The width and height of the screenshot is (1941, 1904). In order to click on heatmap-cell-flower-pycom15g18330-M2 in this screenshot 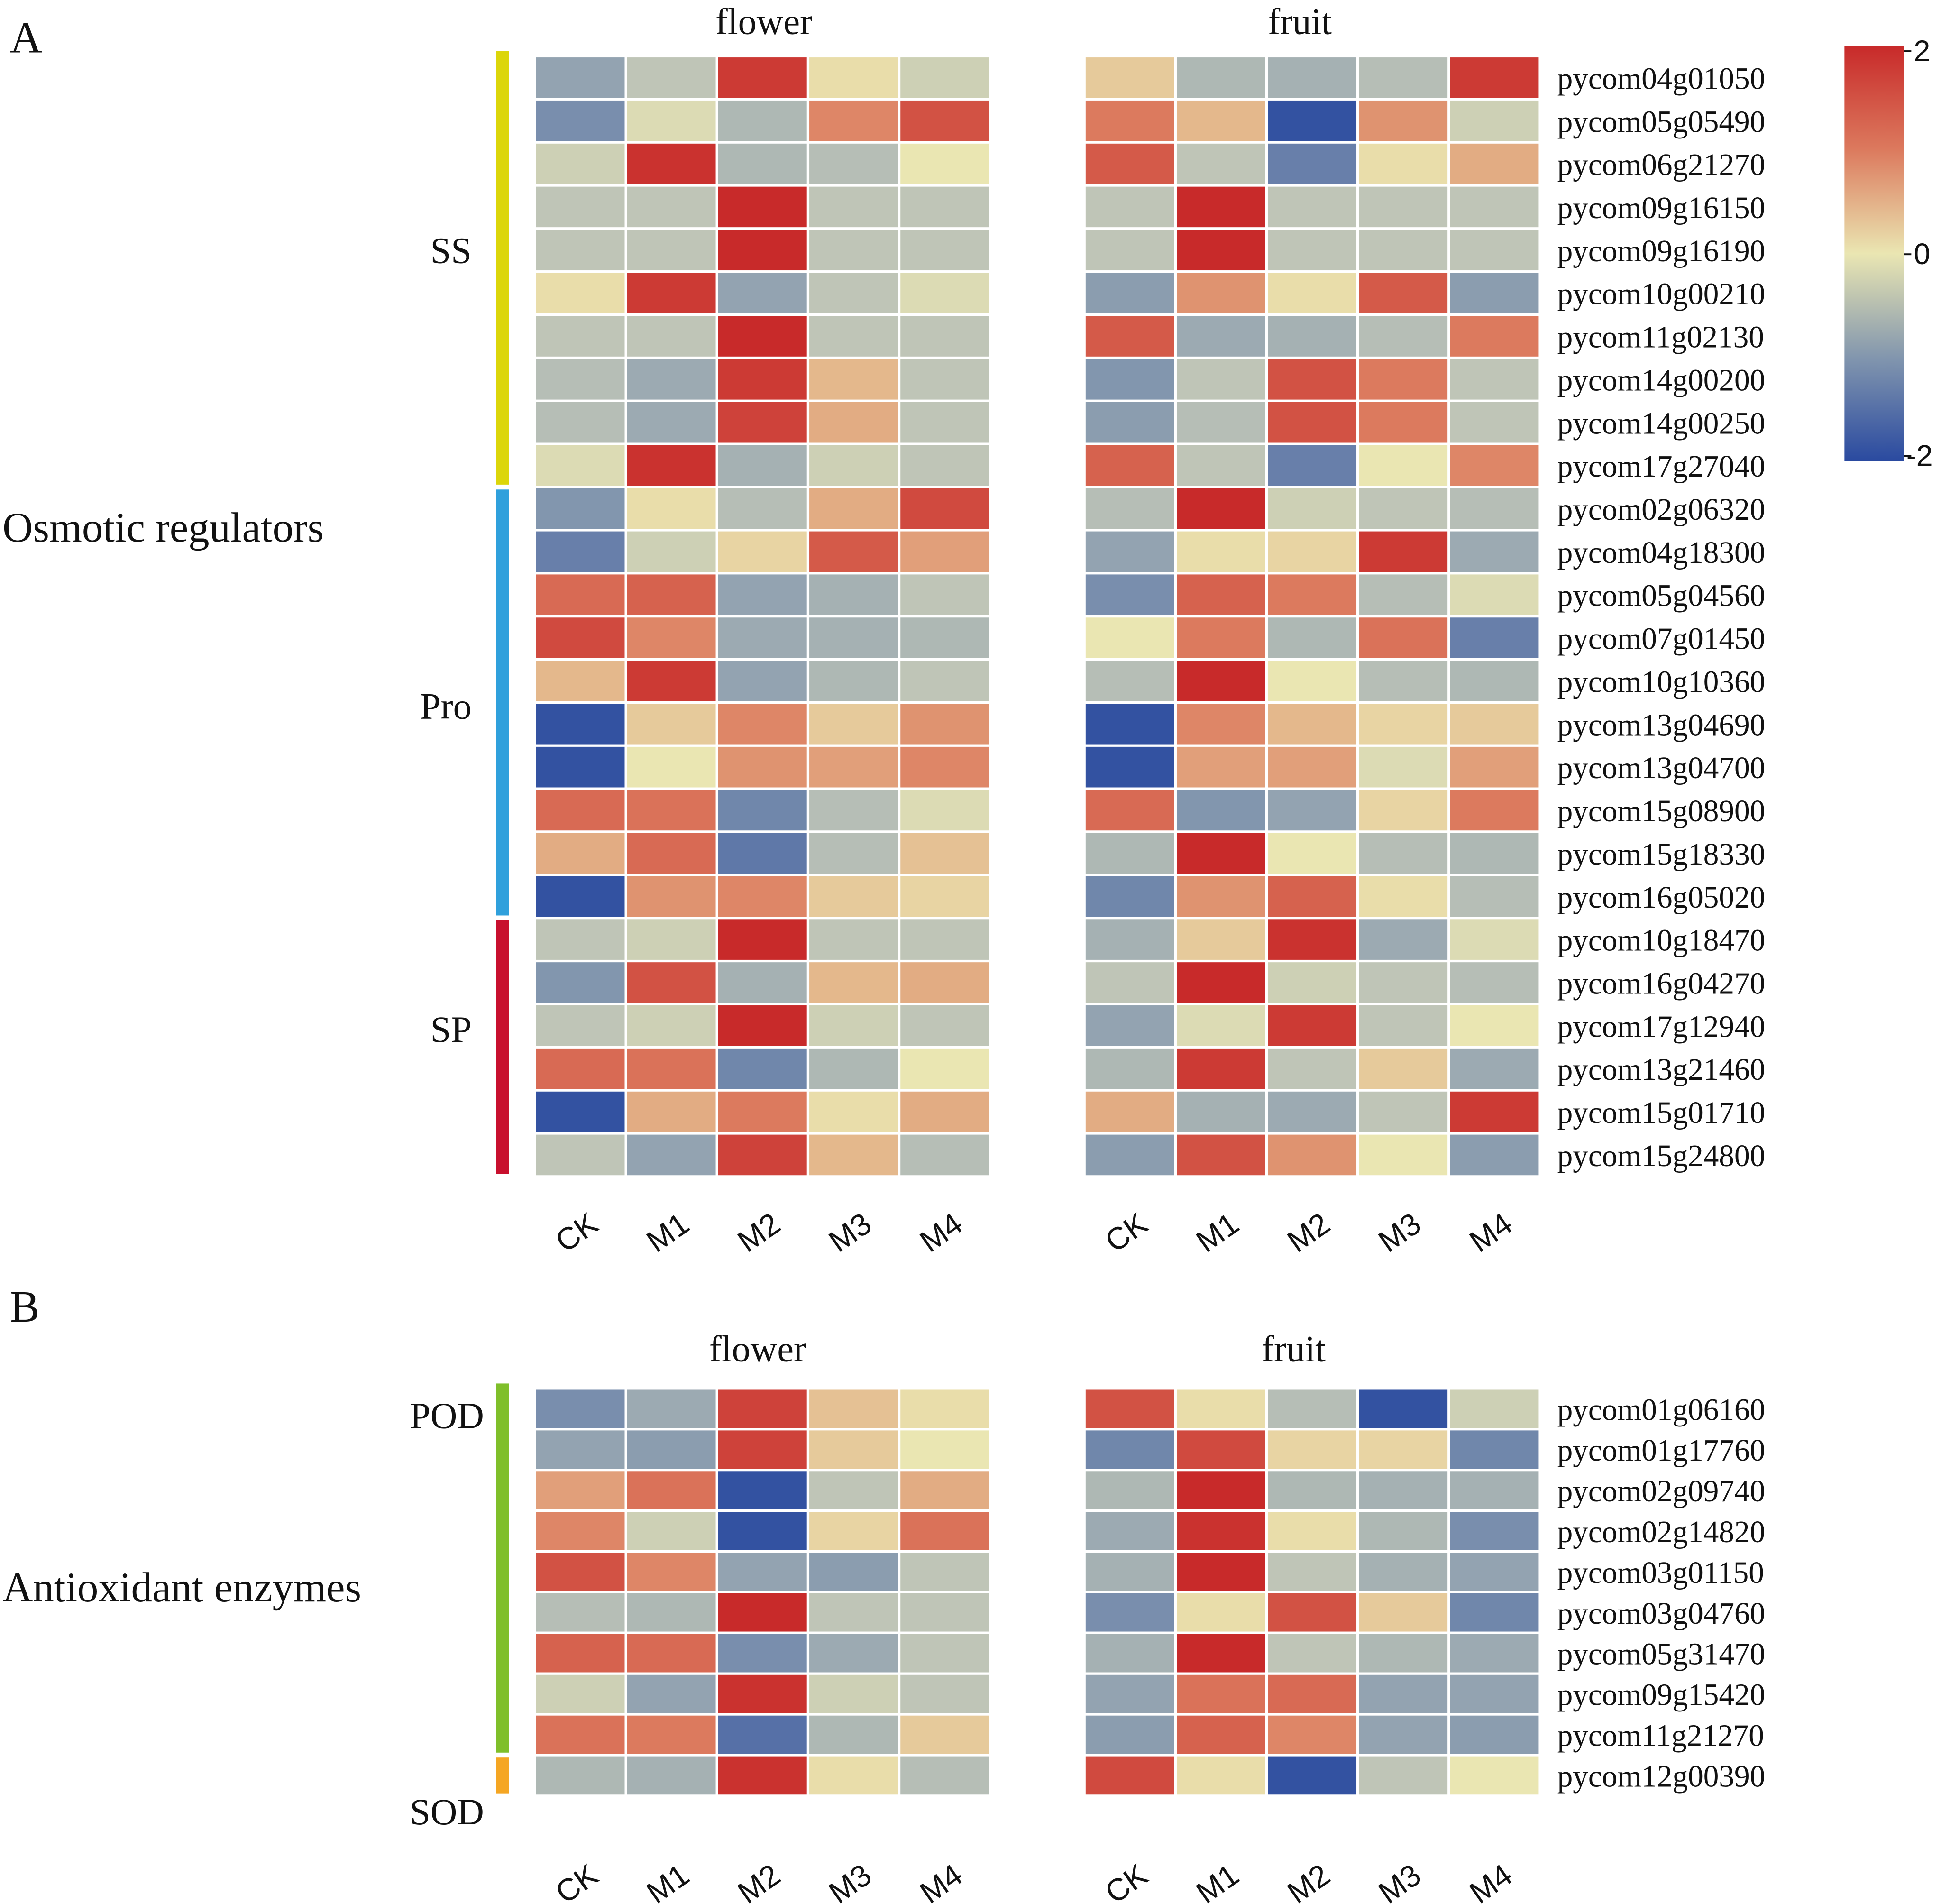, I will do `click(762, 853)`.